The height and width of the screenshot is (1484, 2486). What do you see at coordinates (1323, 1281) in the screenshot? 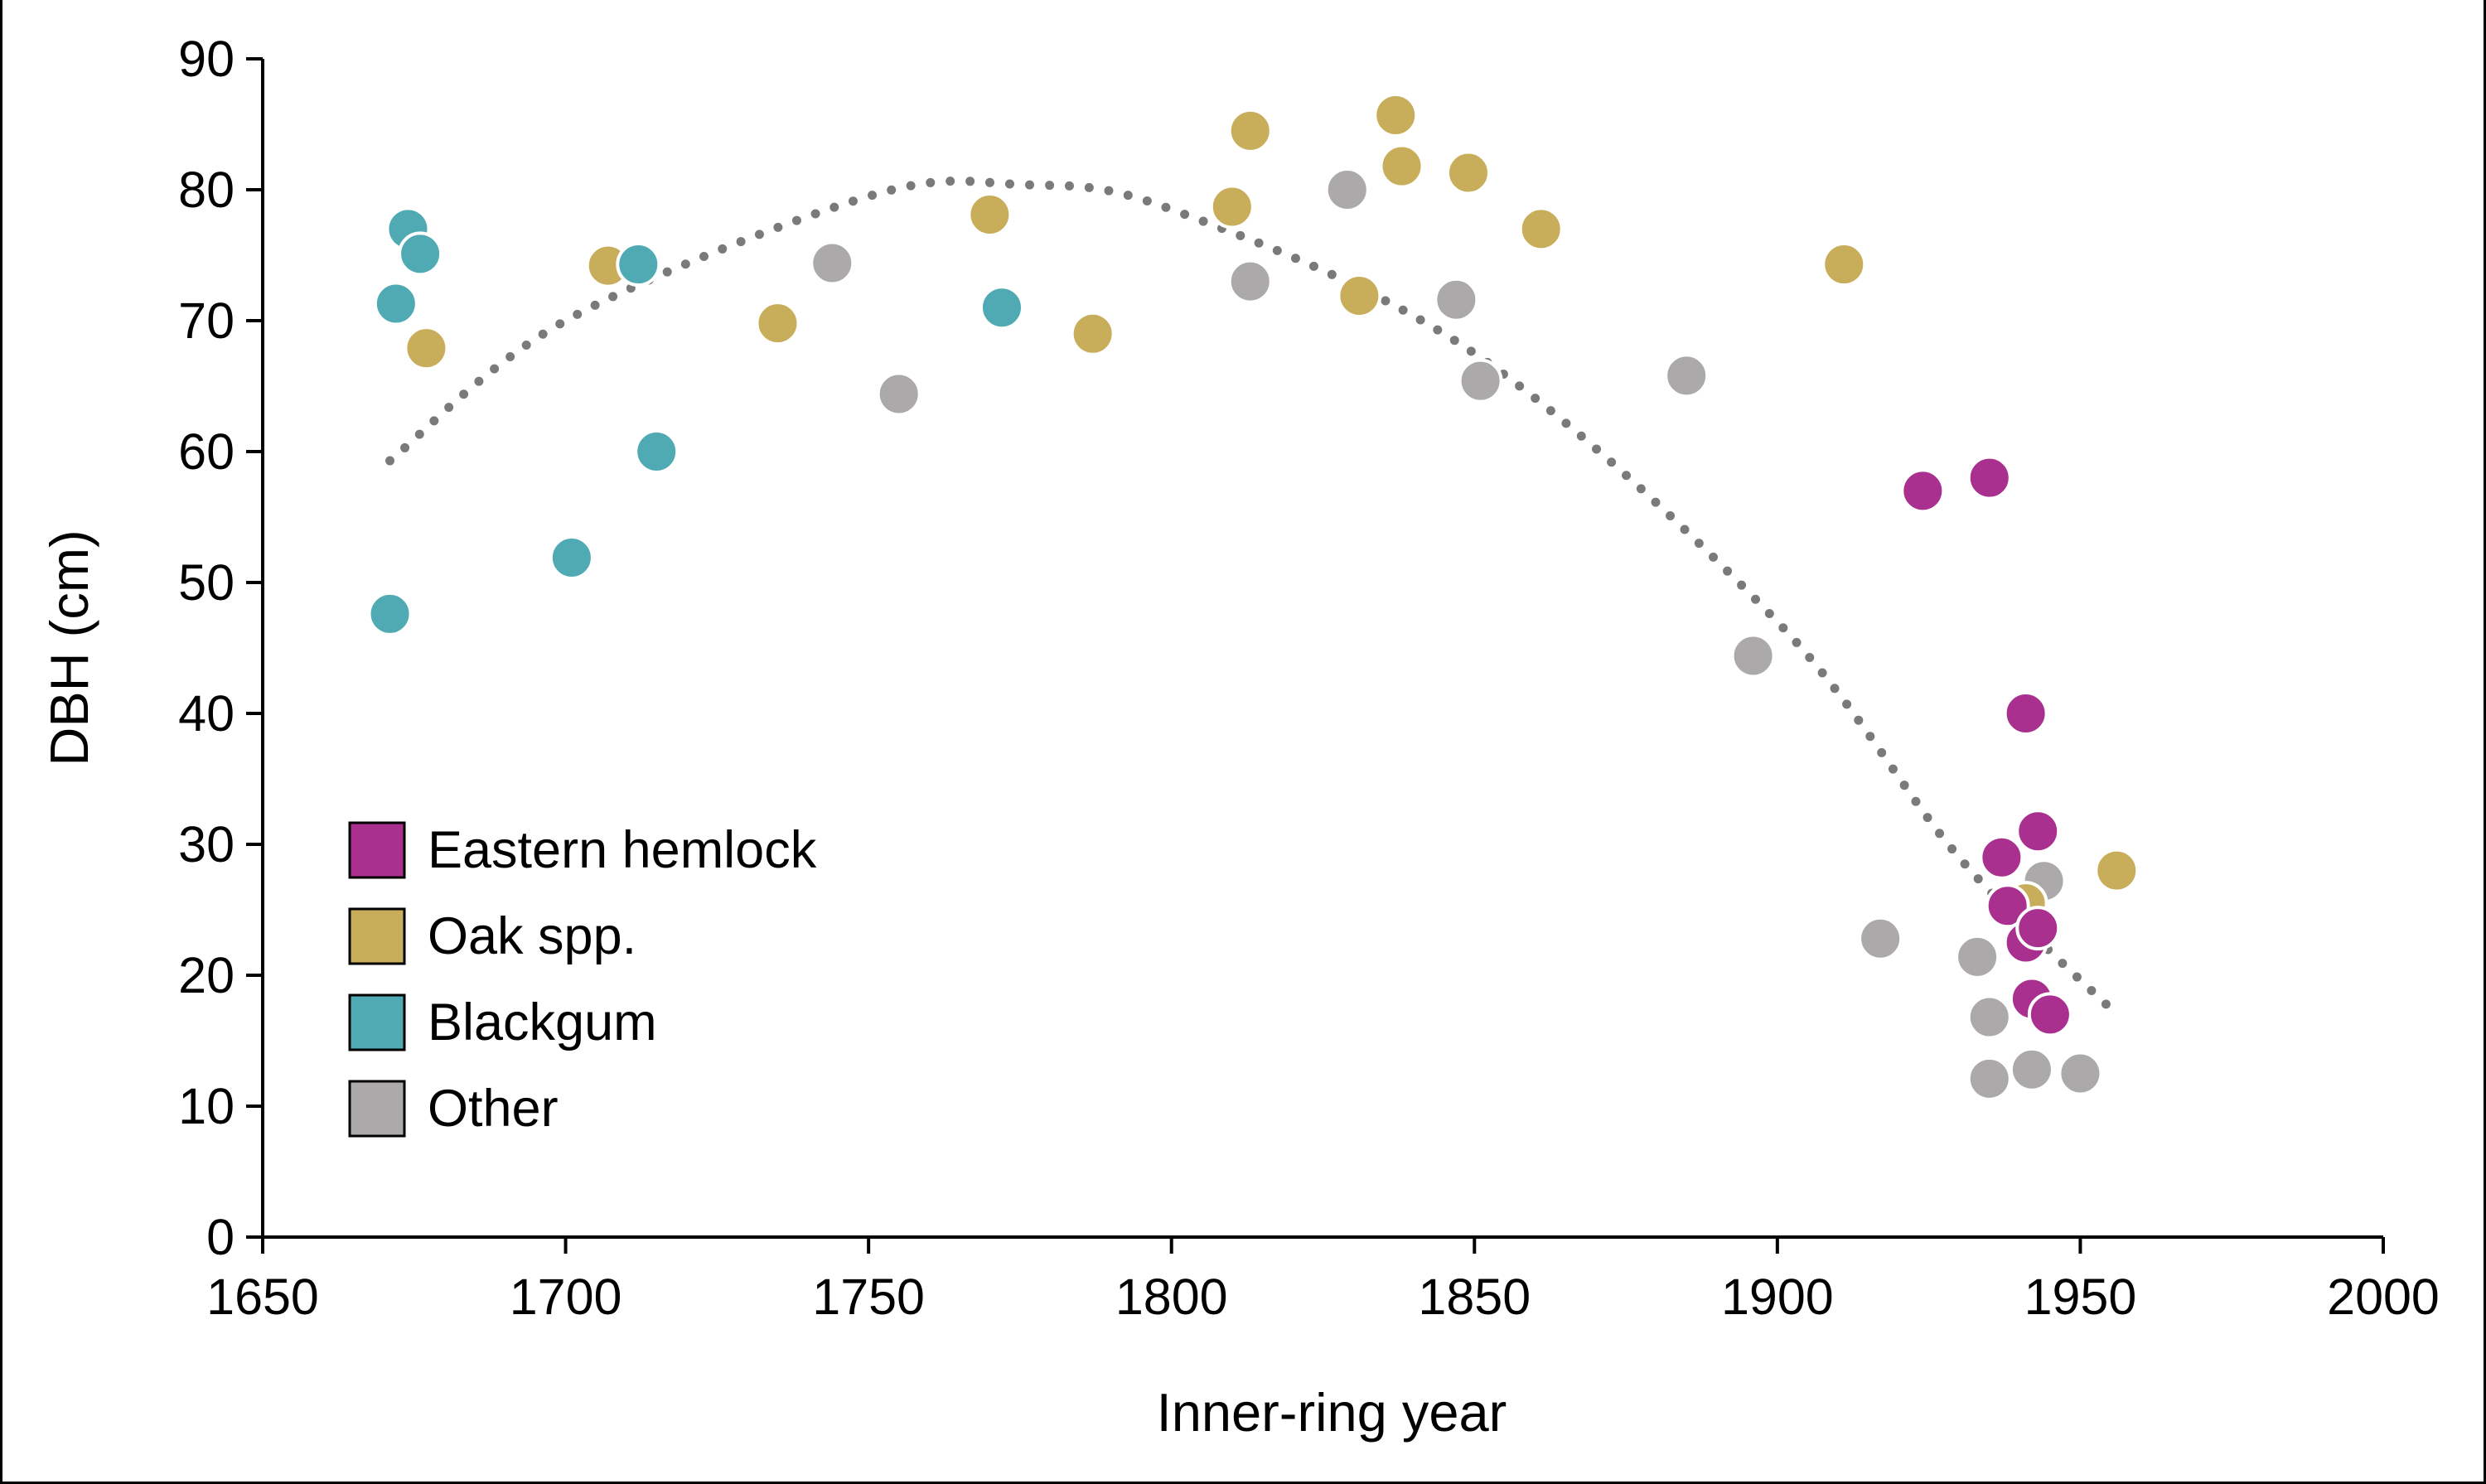
I see `x-ticks: 1650 1700 1750 1800 1850 1900 1950 2000` at bounding box center [1323, 1281].